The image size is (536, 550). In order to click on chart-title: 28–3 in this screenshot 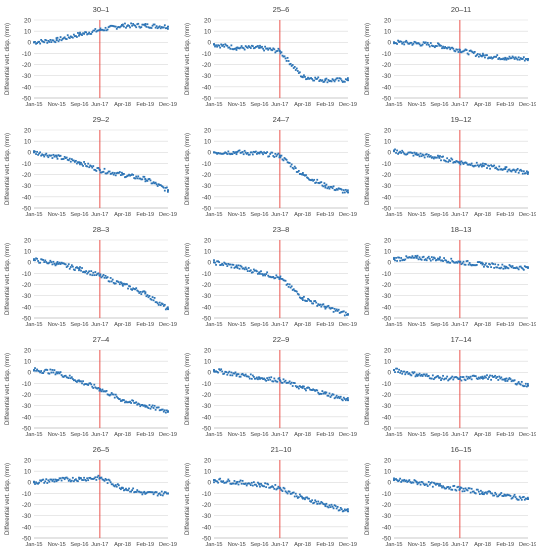, I will do `click(101, 229)`.